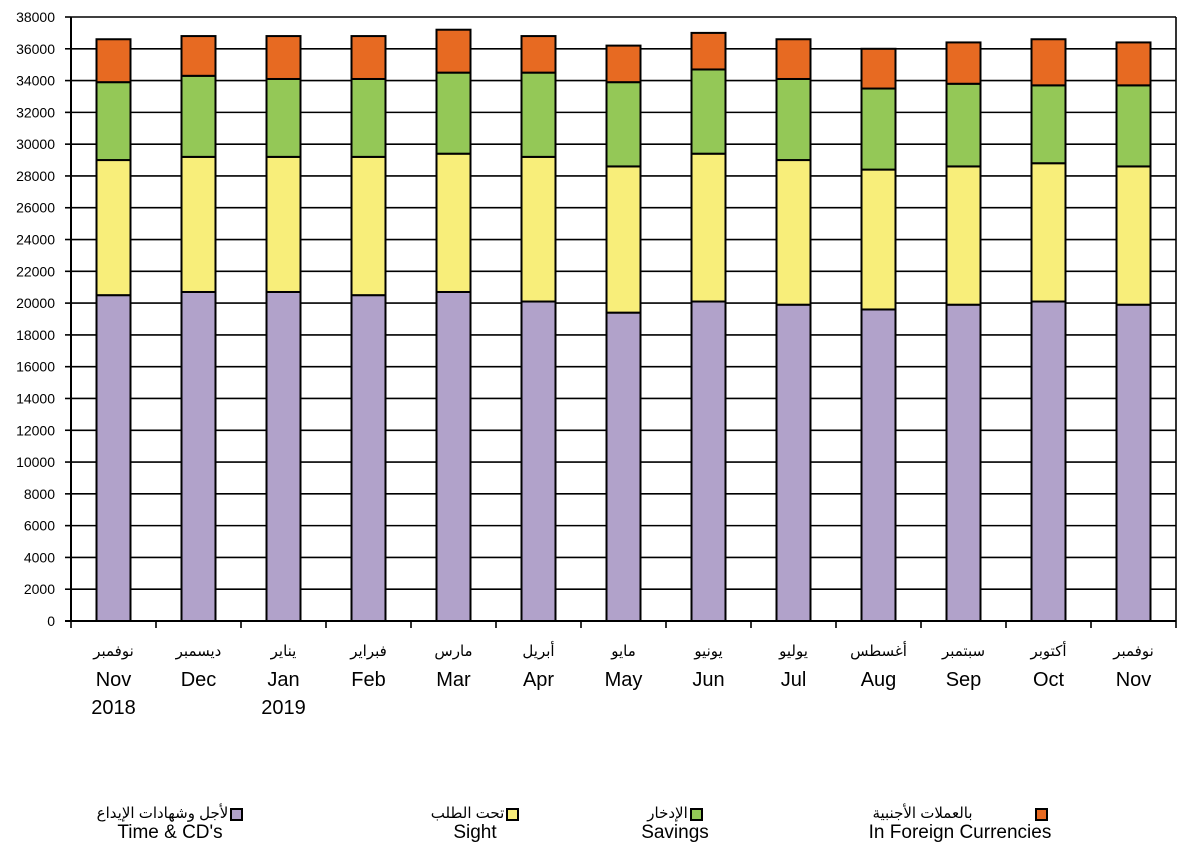 The height and width of the screenshot is (862, 1184). Describe the element at coordinates (39, 494) in the screenshot. I see `y-tick-label: 8000` at that location.